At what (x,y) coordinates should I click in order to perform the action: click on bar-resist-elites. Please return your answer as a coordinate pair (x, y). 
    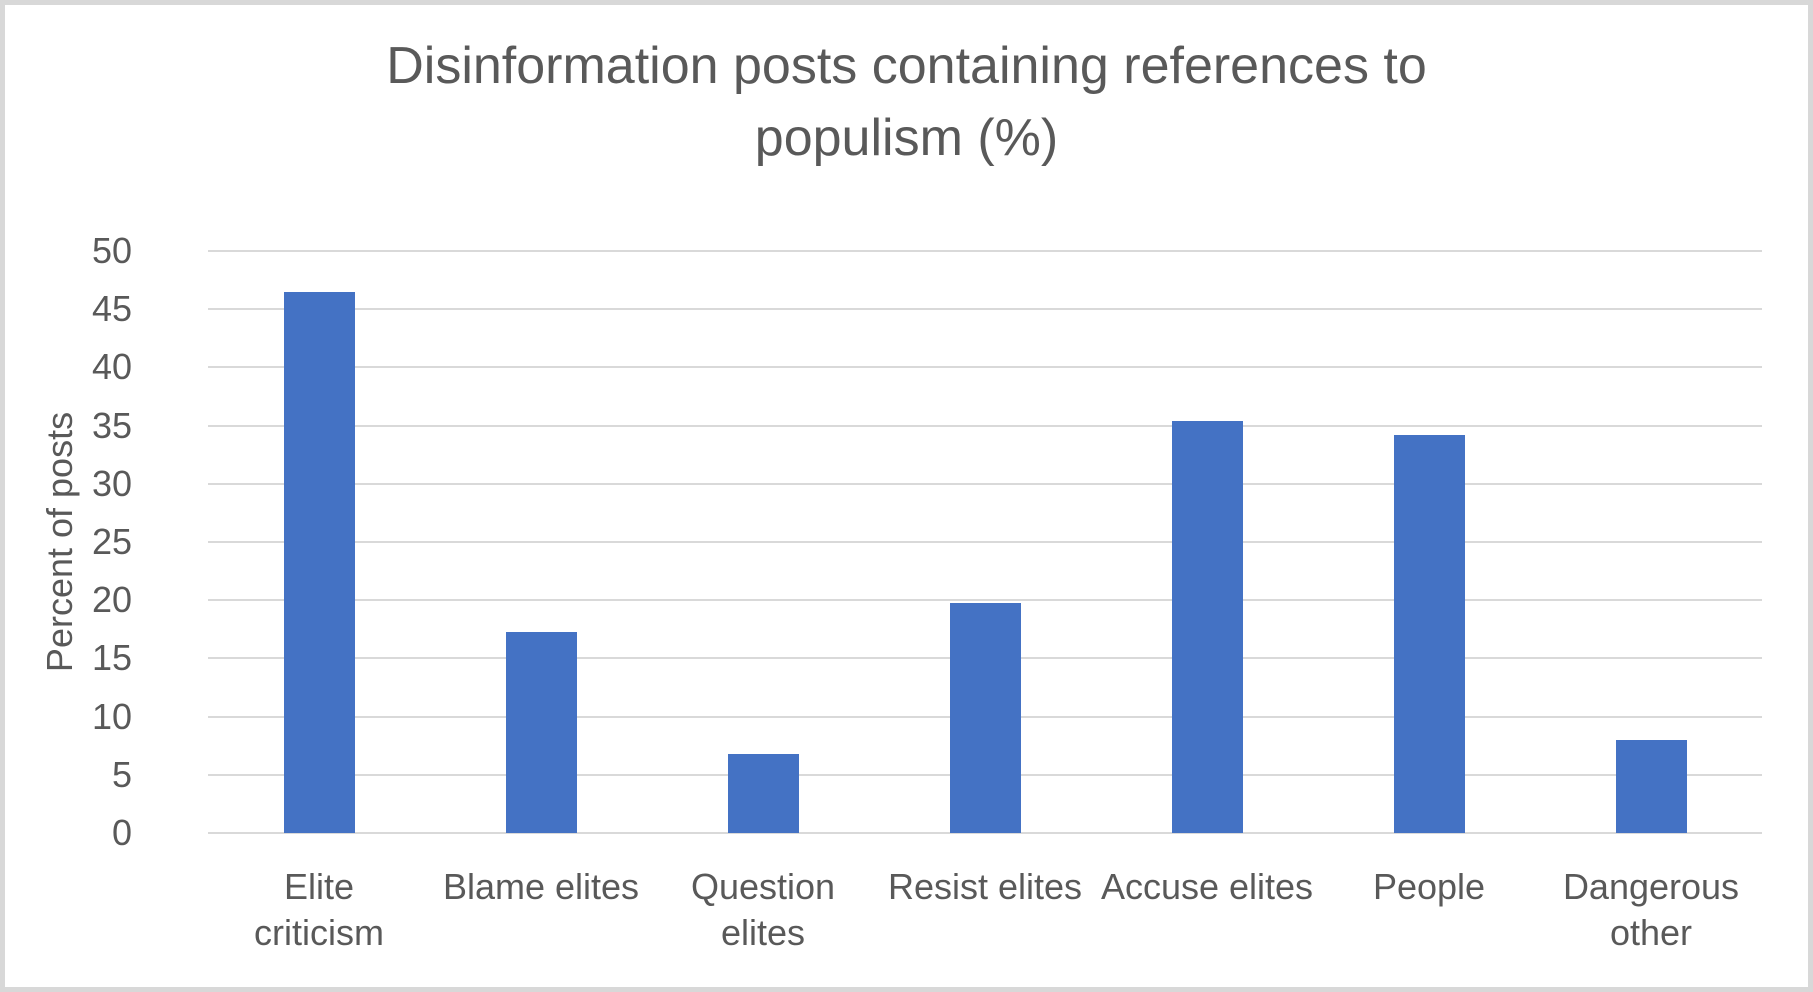
    Looking at the image, I should click on (985, 717).